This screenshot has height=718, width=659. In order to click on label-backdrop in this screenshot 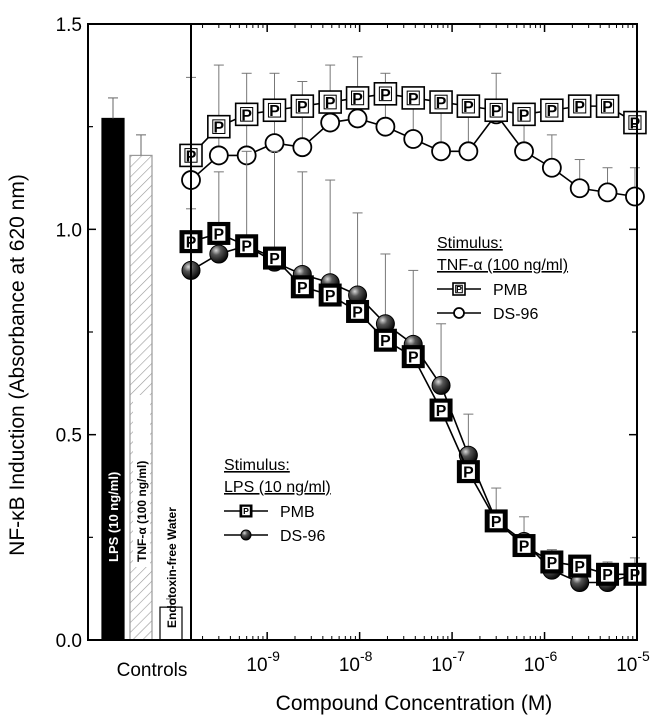, I will do `click(141, 481)`.